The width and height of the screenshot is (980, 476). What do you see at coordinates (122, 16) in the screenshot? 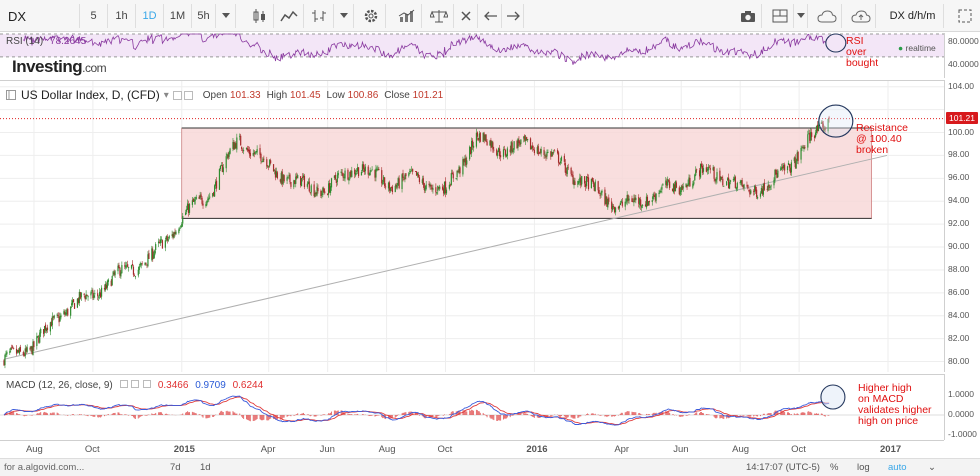
I see `interval-1h: 1h` at bounding box center [122, 16].